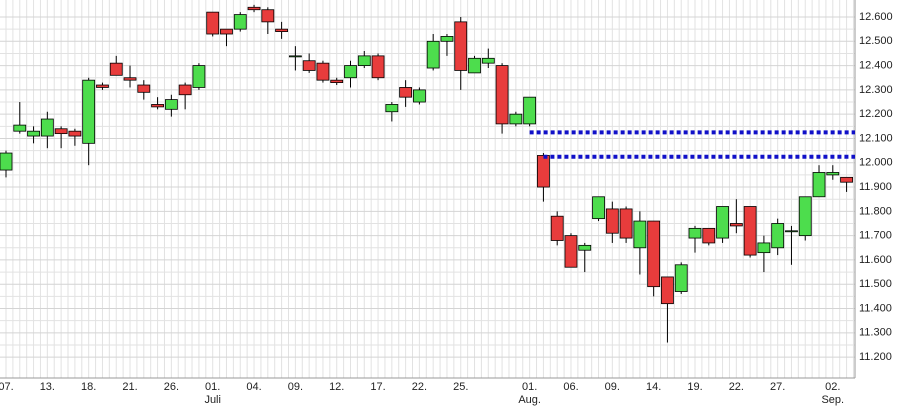 The image size is (901, 407). I want to click on y-tick-label: 11.300, so click(875, 333).